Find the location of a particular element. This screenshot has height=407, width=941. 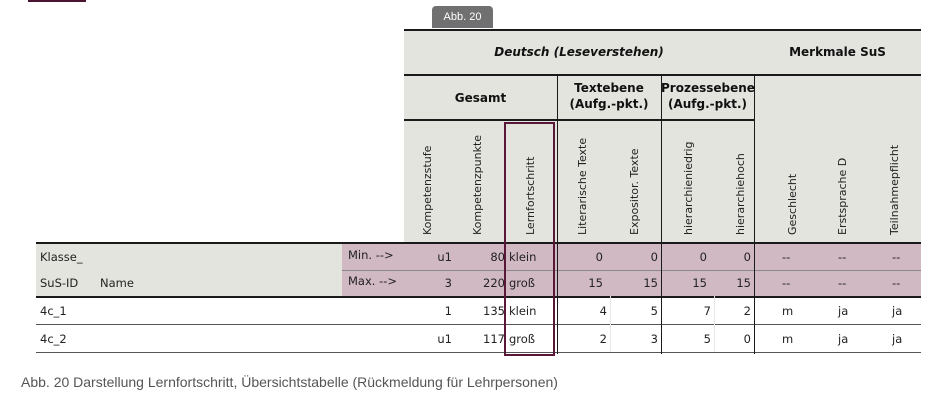

min-hierarchiehoch: 0 is located at coordinates (747, 257).